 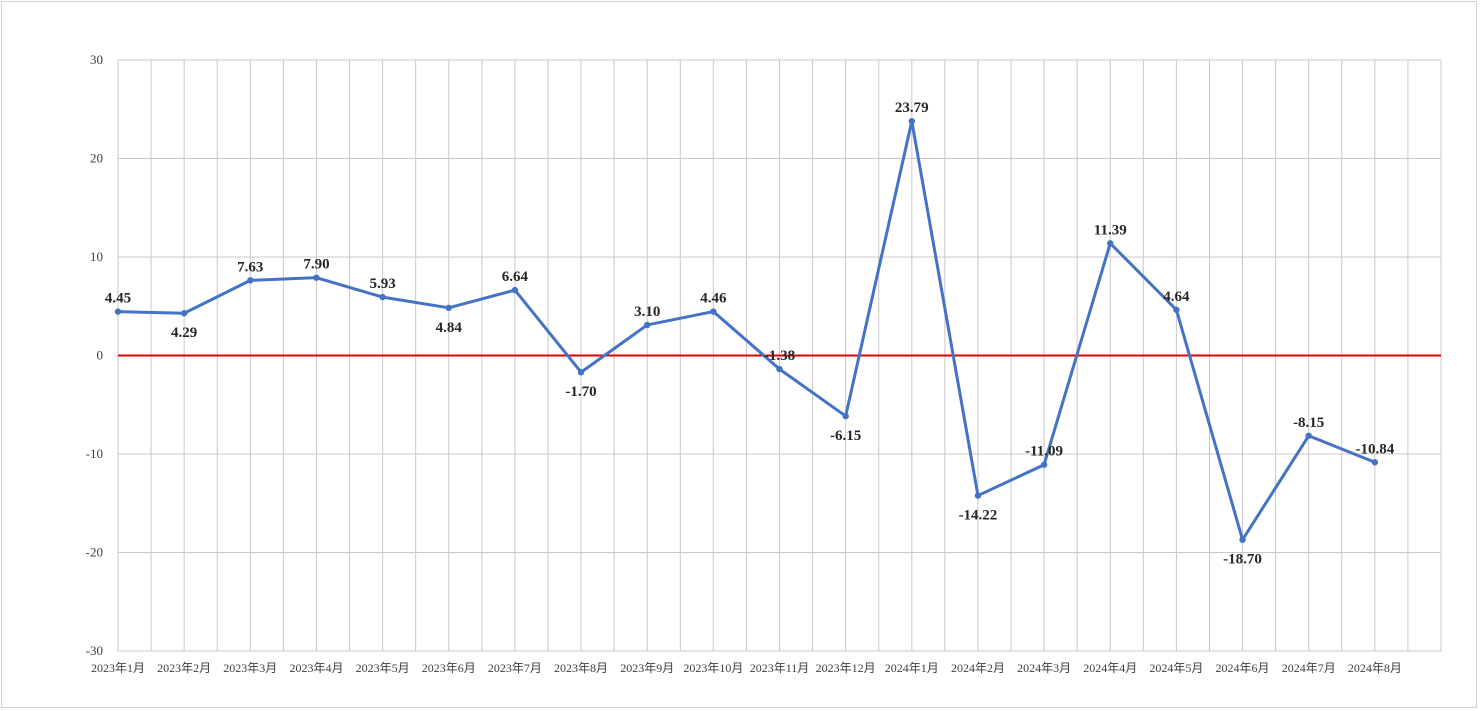 What do you see at coordinates (1176, 668) in the screenshot?
I see `x-tick-label: 2024年5月` at bounding box center [1176, 668].